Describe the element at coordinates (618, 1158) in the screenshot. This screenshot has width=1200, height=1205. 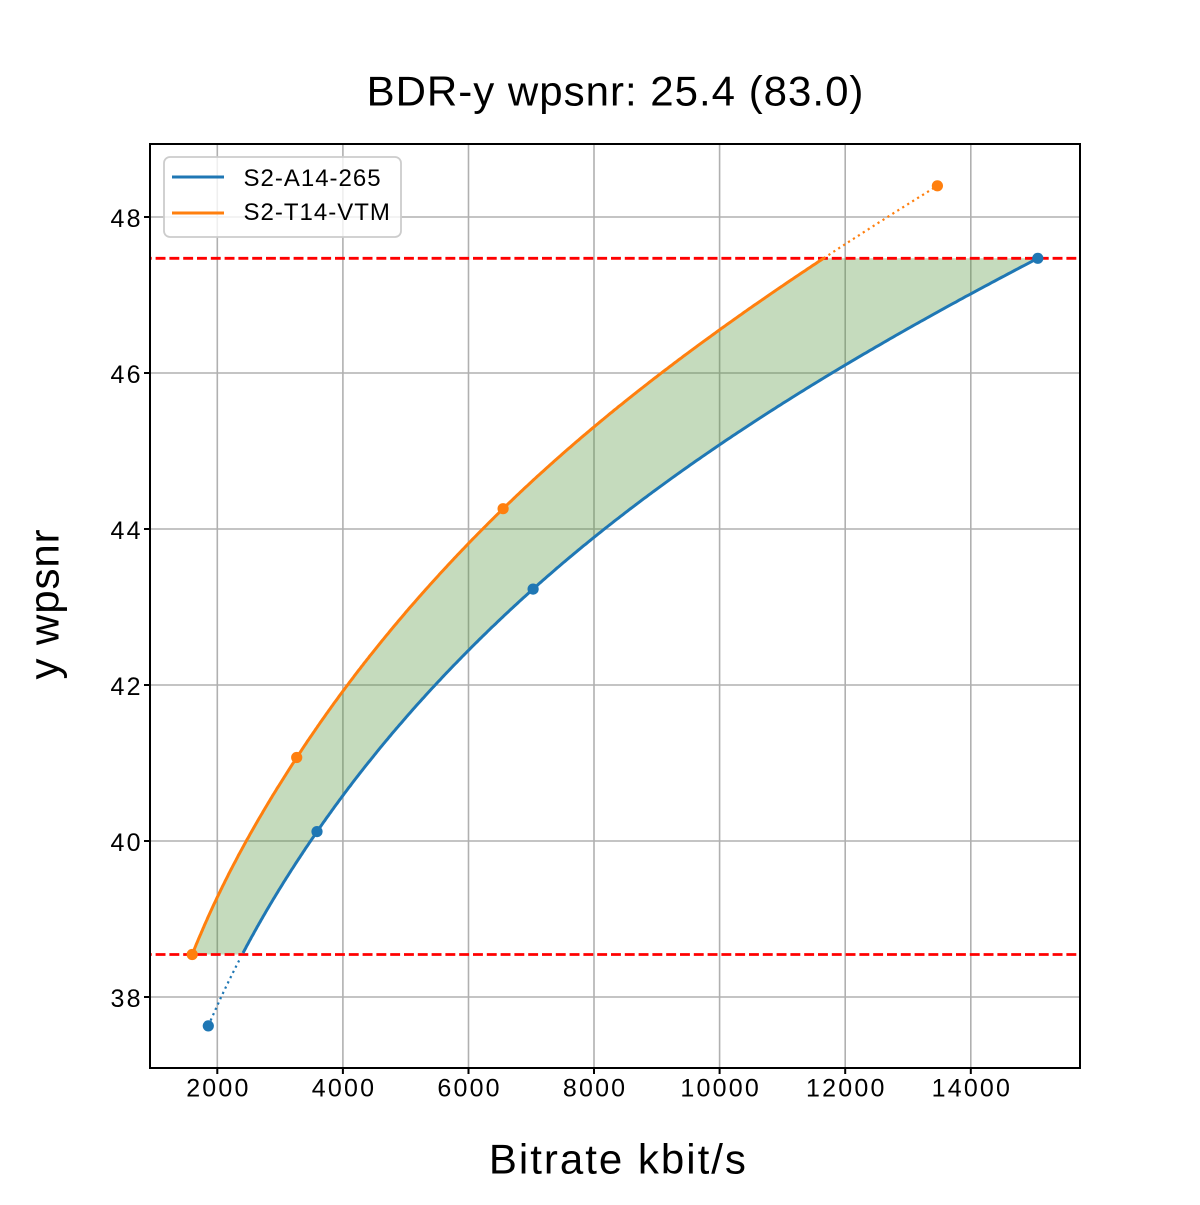
I see `svg-text: Bitrate kbit/s` at that location.